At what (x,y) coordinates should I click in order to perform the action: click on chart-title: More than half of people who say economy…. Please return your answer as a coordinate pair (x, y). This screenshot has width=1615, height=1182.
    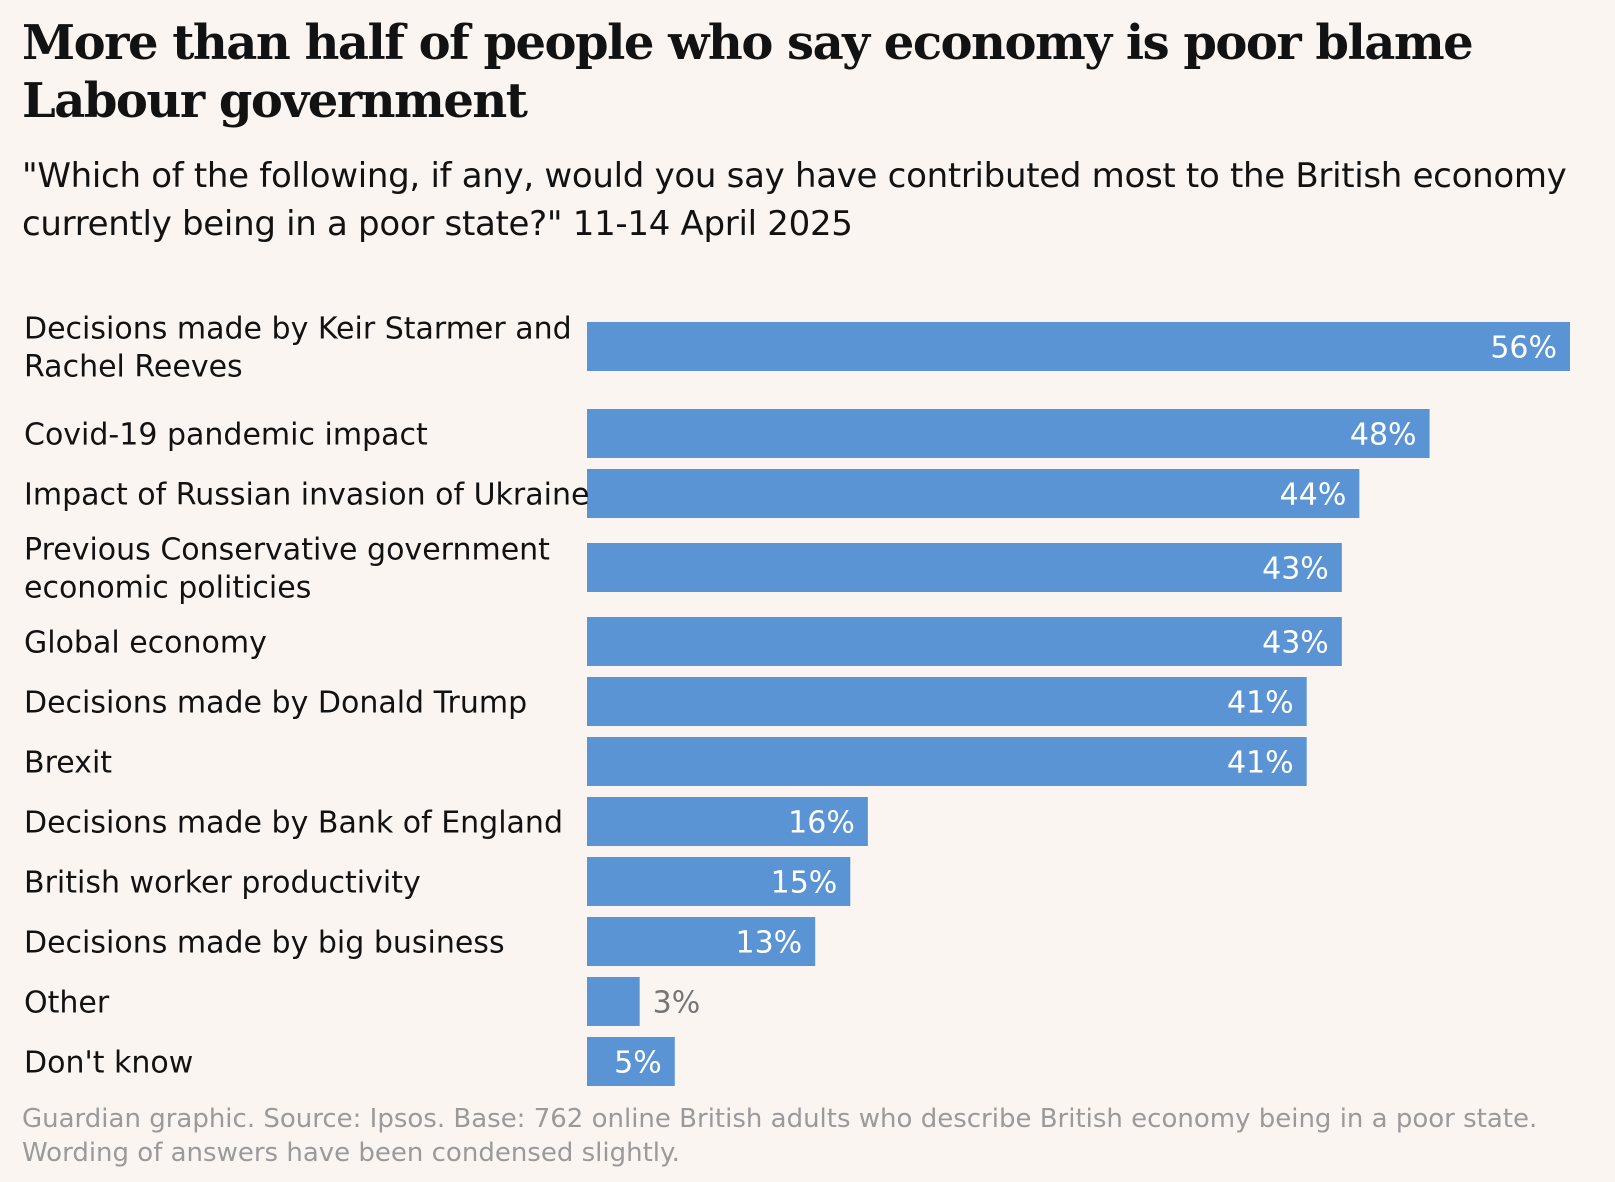
    Looking at the image, I should click on (748, 72).